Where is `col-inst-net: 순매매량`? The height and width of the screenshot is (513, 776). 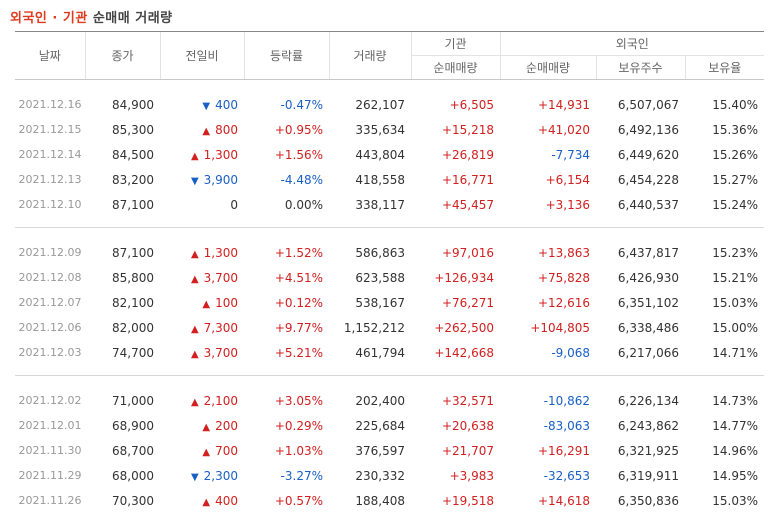 col-inst-net: 순매매량 is located at coordinates (455, 68).